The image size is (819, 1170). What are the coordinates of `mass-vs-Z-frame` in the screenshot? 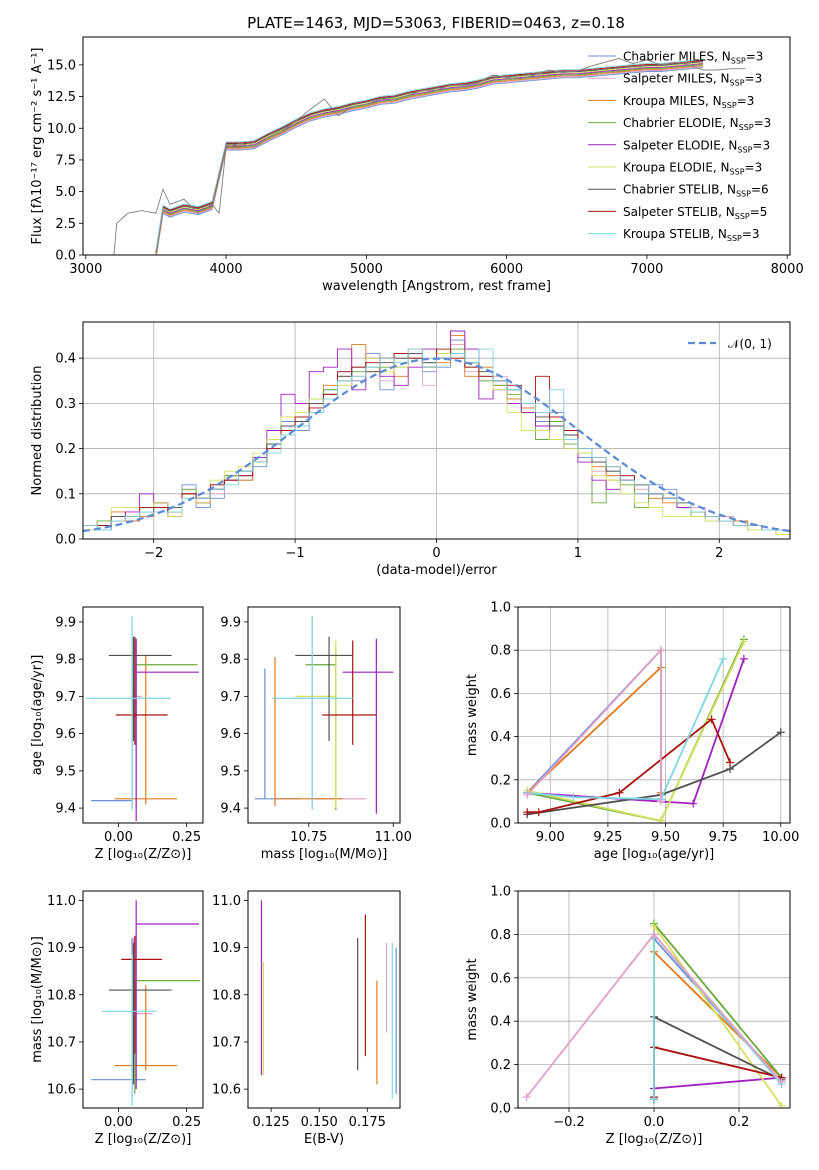 It's located at (143, 999).